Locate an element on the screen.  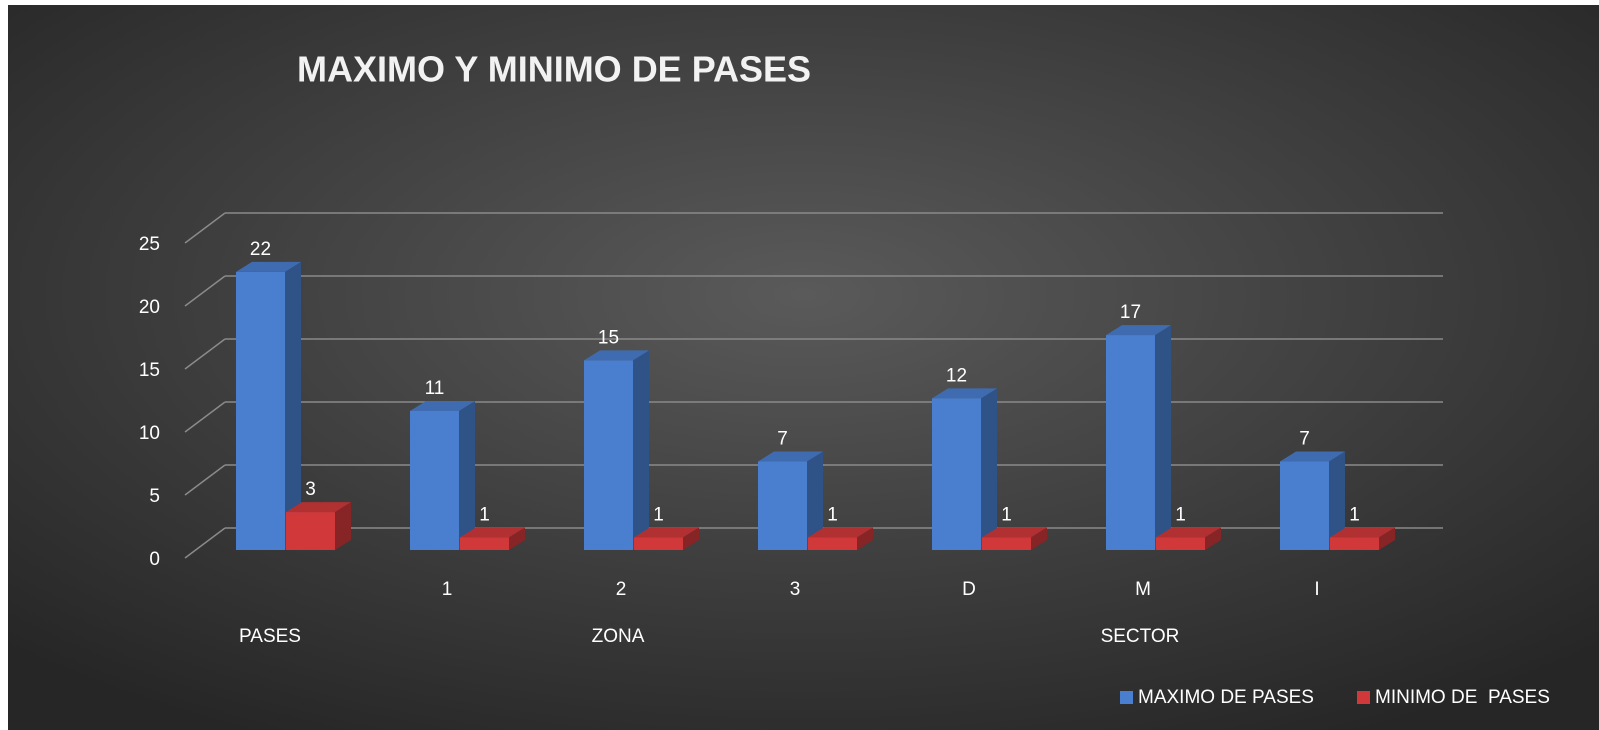
x-tick-label: 2 is located at coordinates (621, 589).